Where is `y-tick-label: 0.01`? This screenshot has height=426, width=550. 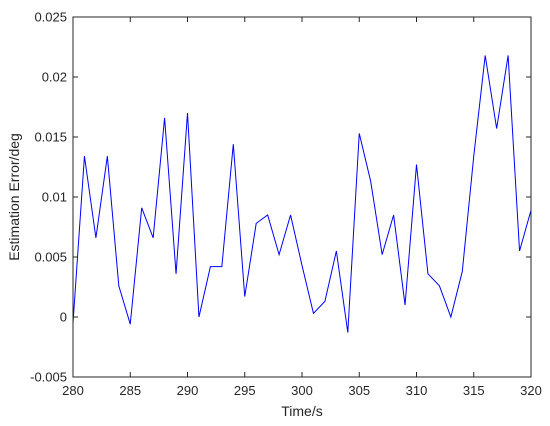 y-tick-label: 0.01 is located at coordinates (54, 197).